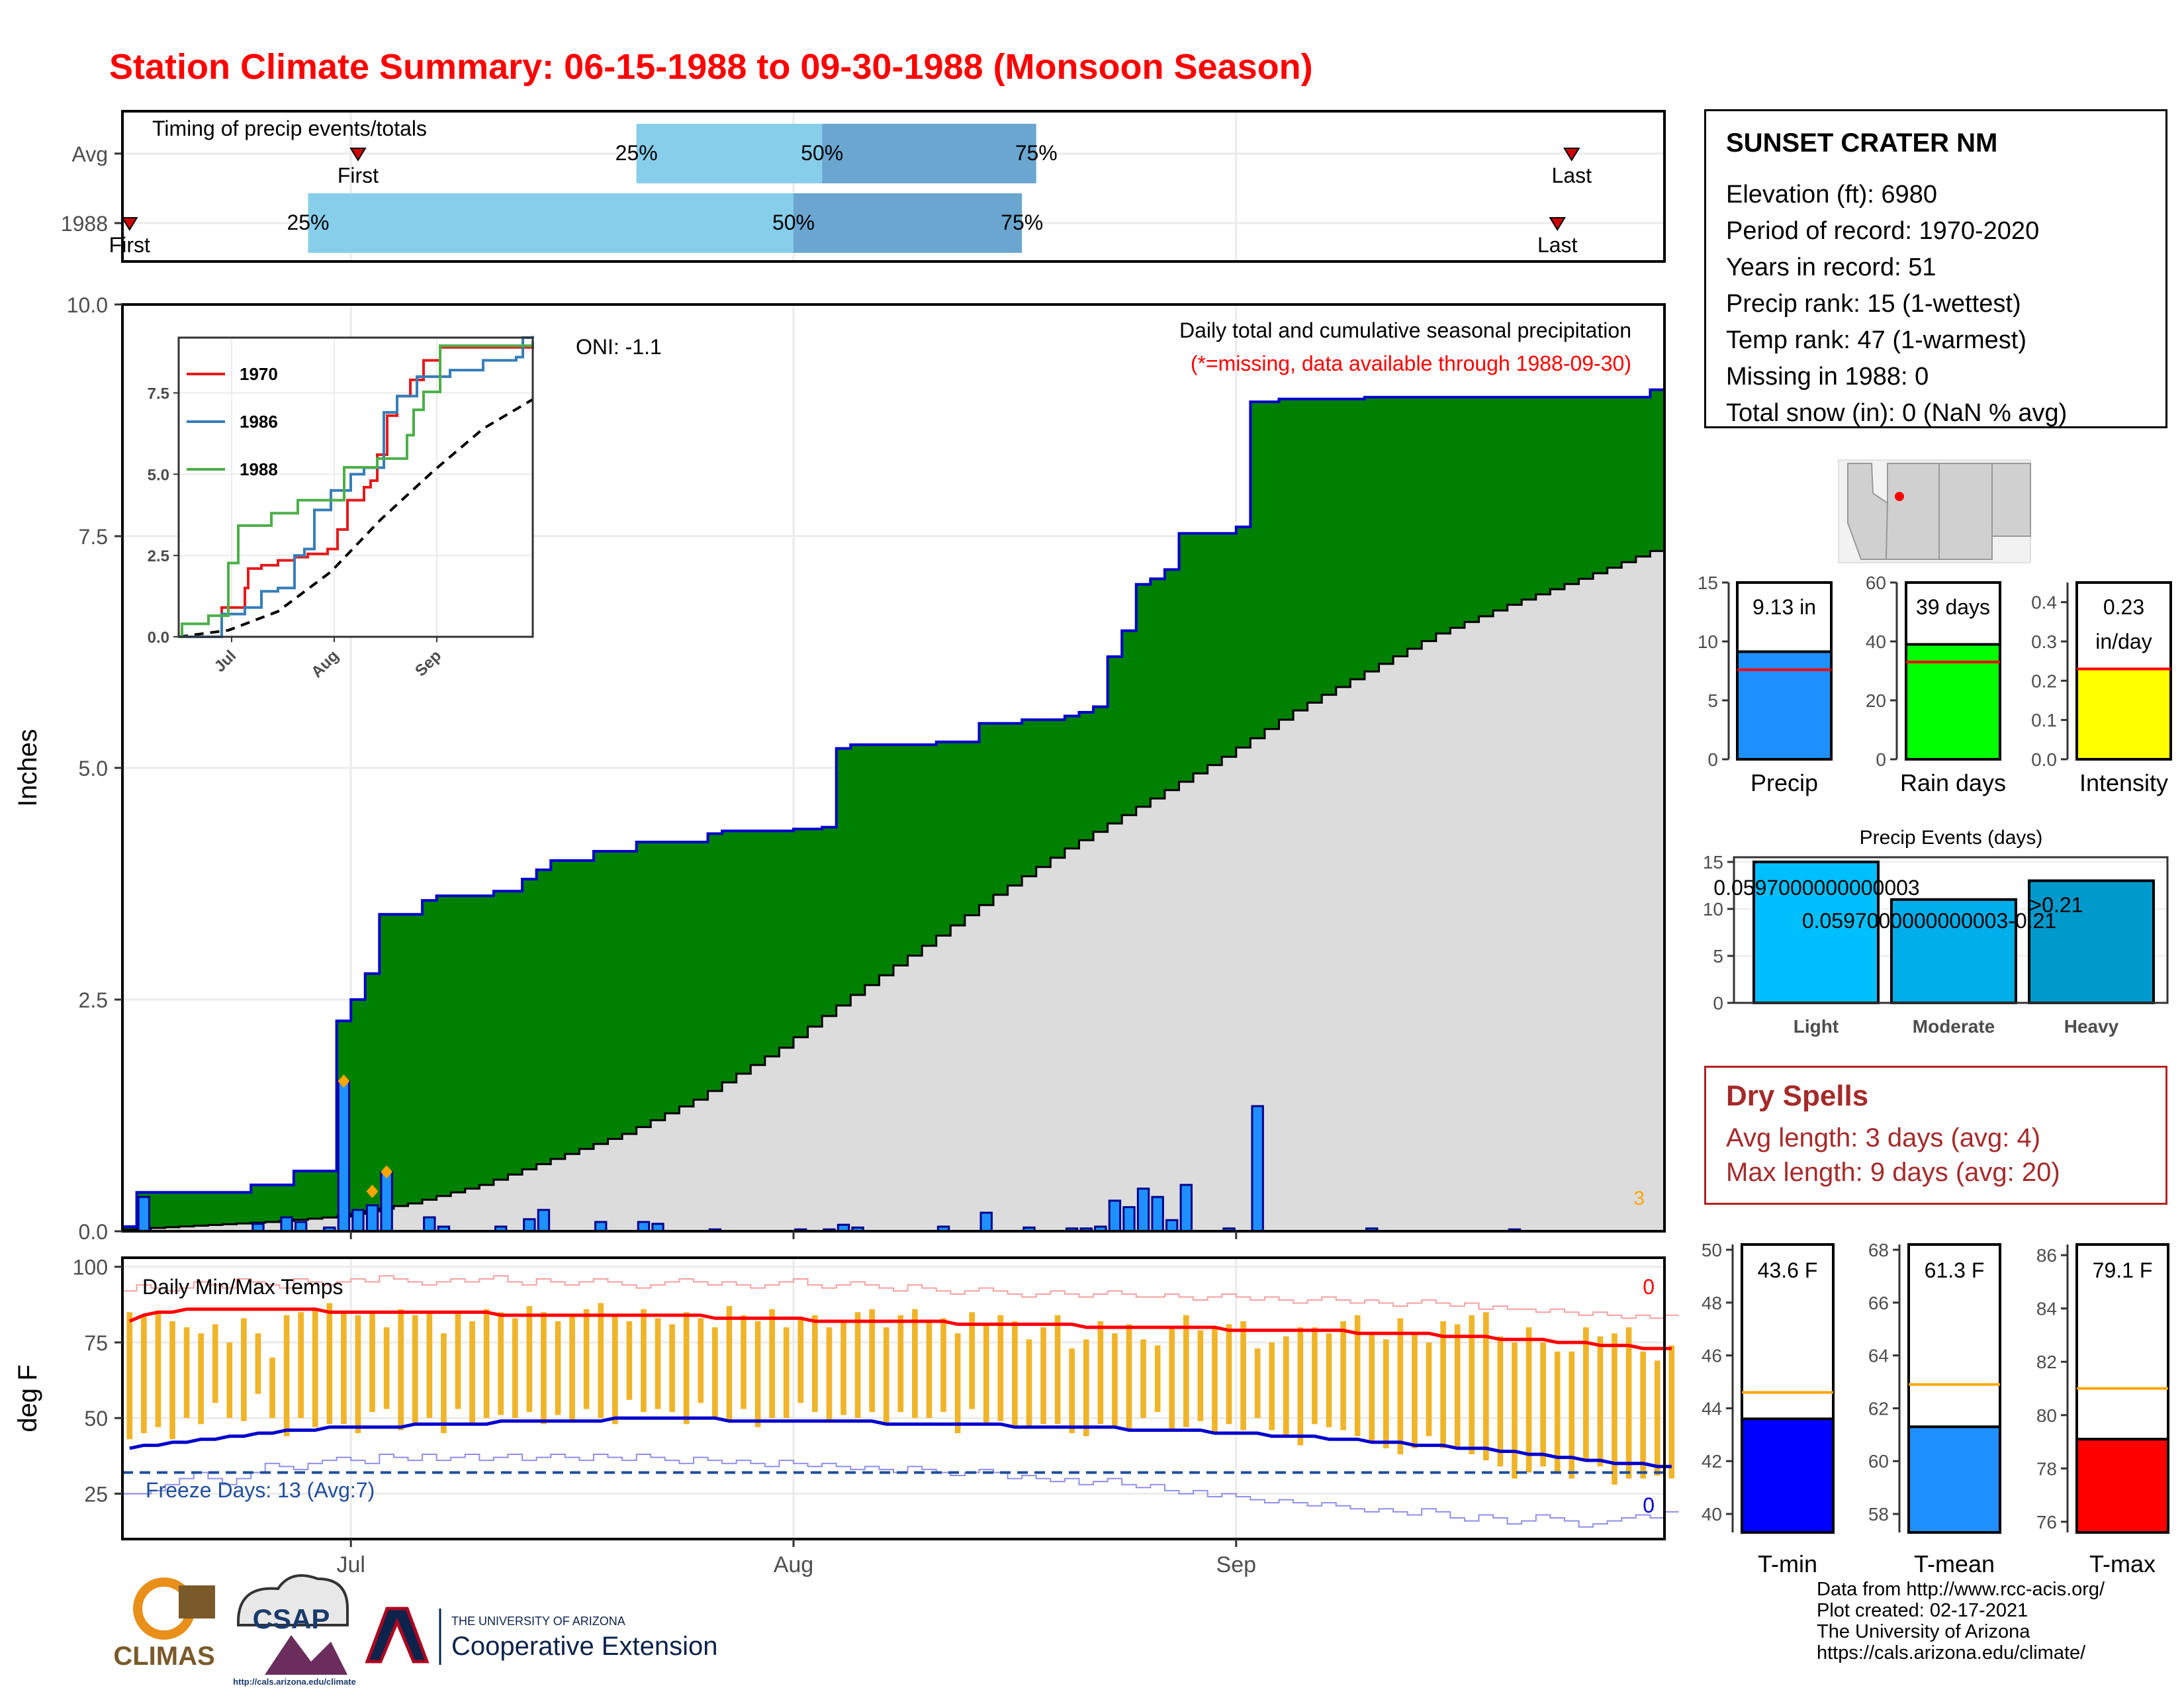 The height and width of the screenshot is (1688, 2184). What do you see at coordinates (260, 1490) in the screenshot?
I see `freeze-days-label: Freeze Days: 13 (Avg:7)` at bounding box center [260, 1490].